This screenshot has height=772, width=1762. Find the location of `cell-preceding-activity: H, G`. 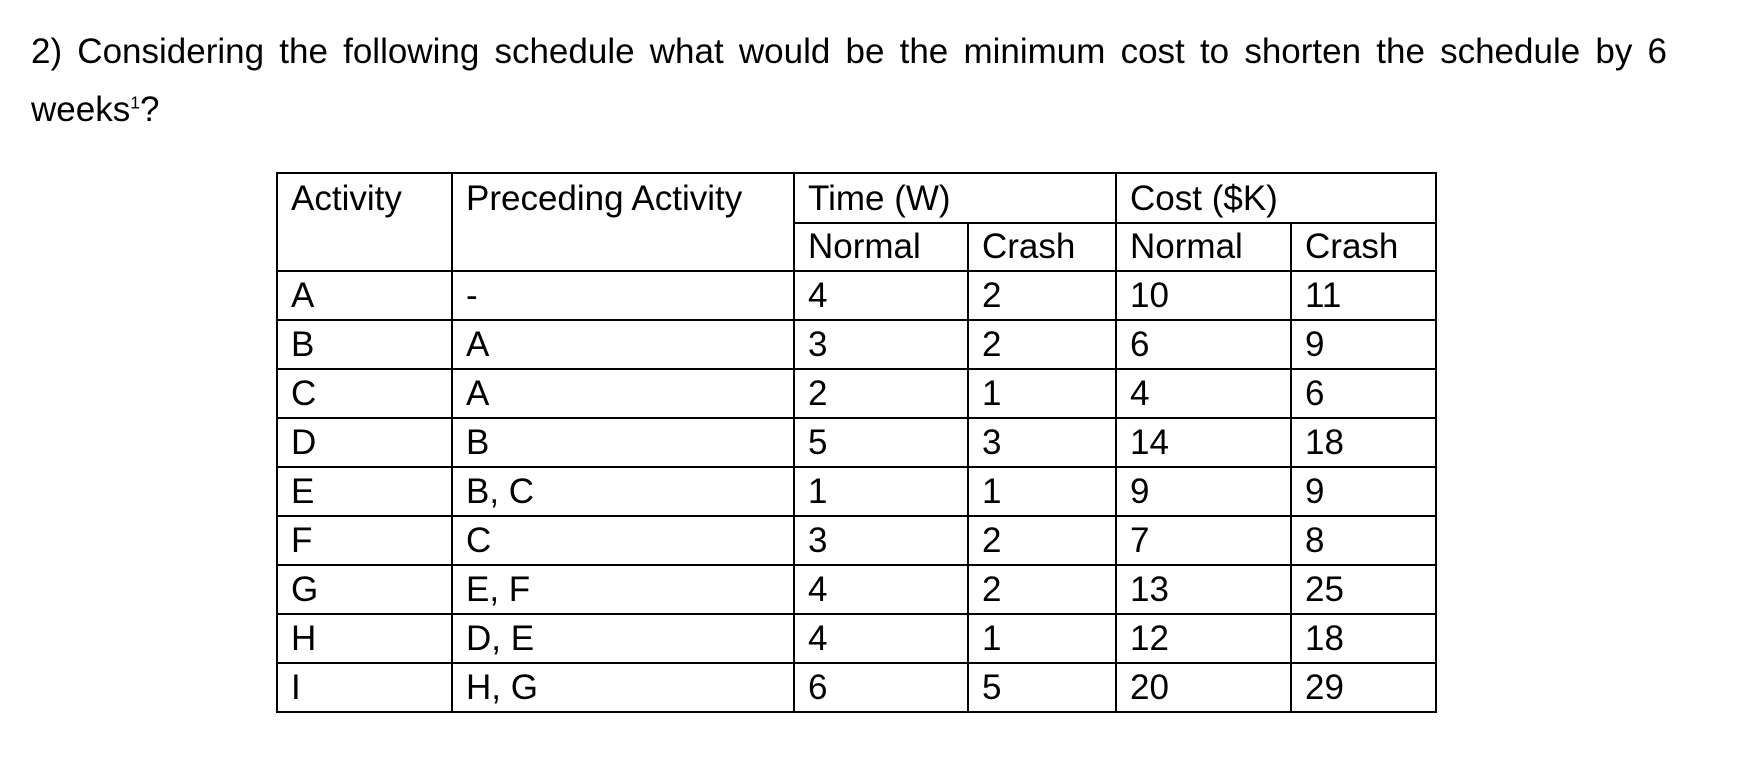

cell-preceding-activity: H, G is located at coordinates (623, 687).